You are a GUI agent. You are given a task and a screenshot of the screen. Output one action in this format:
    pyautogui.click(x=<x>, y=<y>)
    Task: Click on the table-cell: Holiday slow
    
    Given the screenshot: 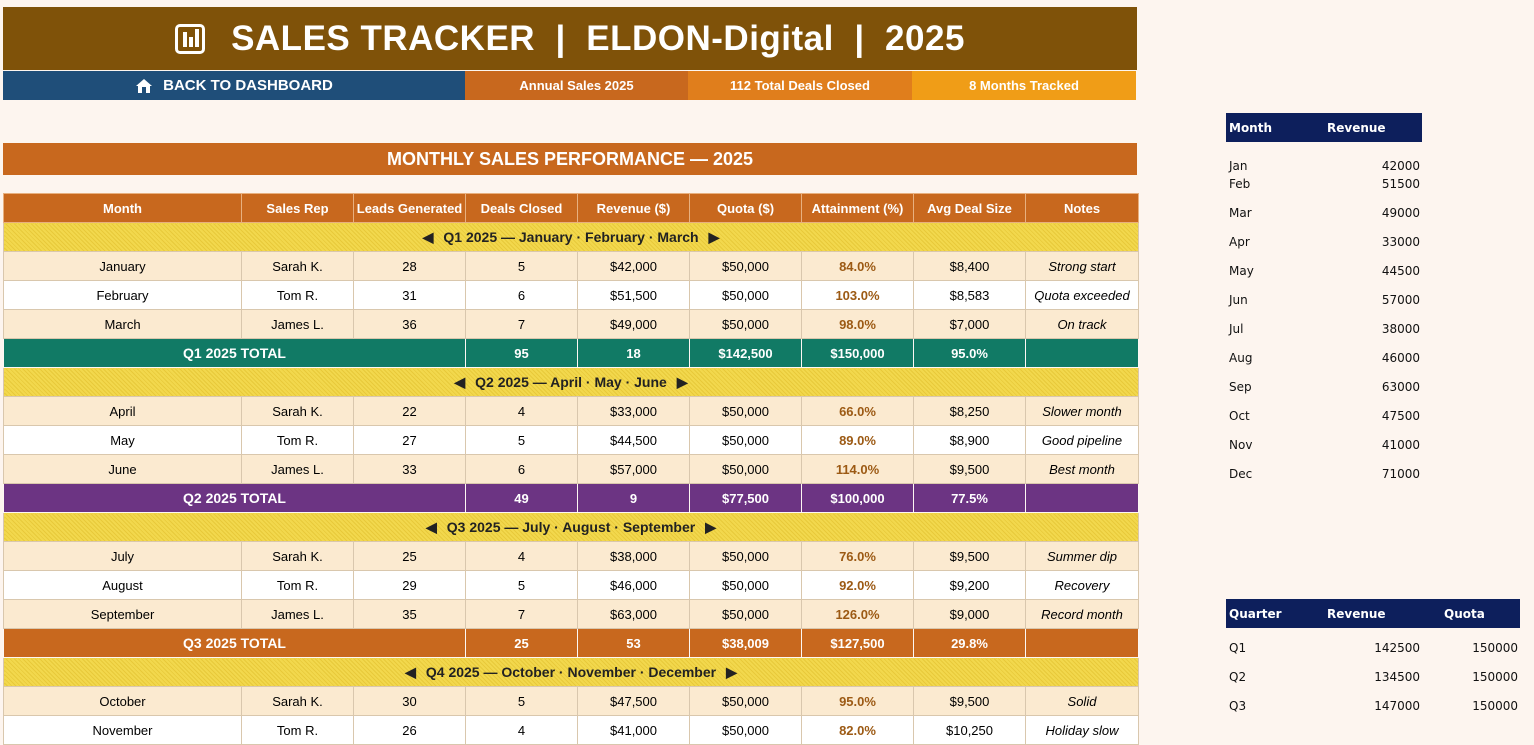 What is the action you would take?
    pyautogui.click(x=1082, y=730)
    